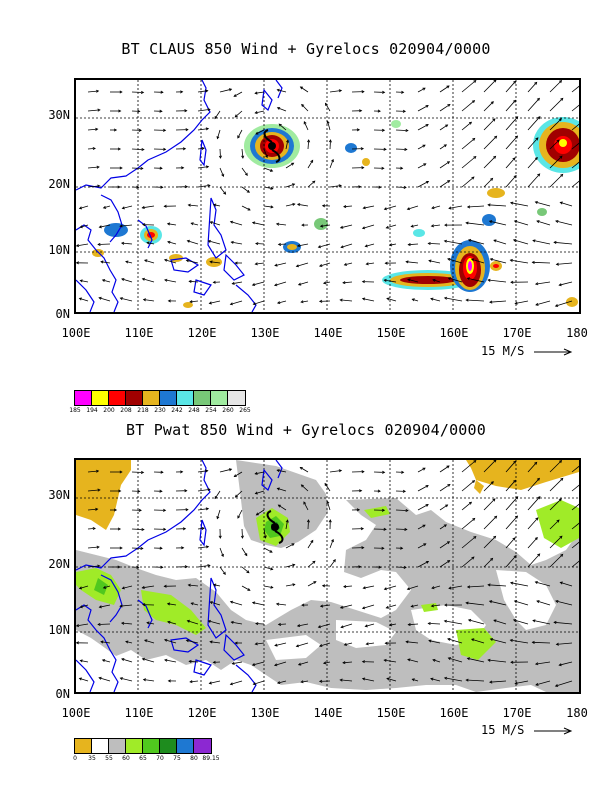 This screenshot has width=612, height=792. What do you see at coordinates (92, 758) in the screenshot?
I see `colorbar-label: 35` at bounding box center [92, 758].